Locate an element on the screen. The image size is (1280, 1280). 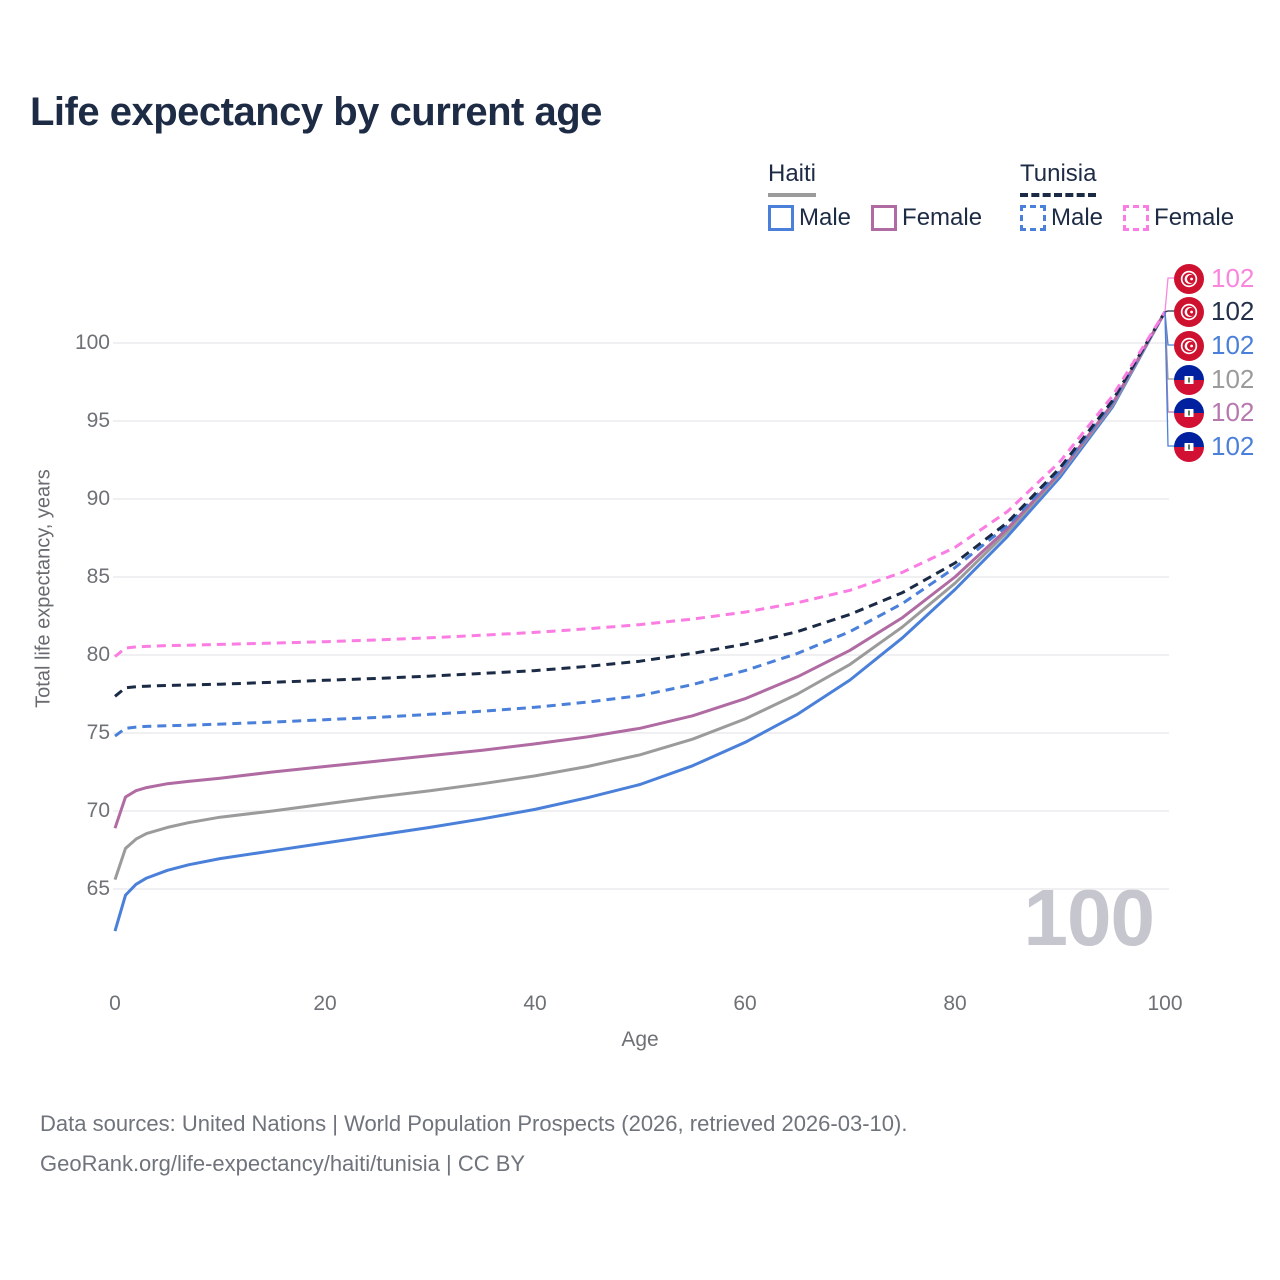
legend-tunisia-heading: Tunisia is located at coordinates (1058, 178).